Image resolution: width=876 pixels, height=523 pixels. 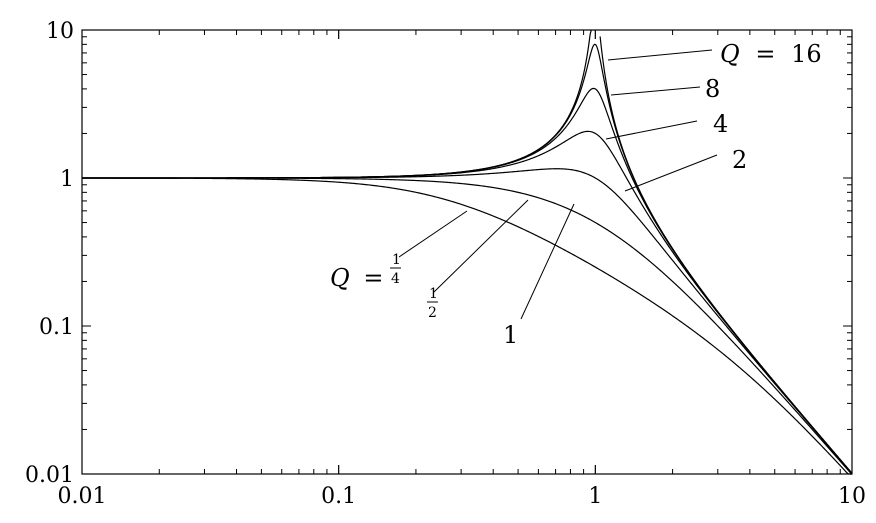 What do you see at coordinates (82, 496) in the screenshot?
I see `x-tick-label: 0.01` at bounding box center [82, 496].